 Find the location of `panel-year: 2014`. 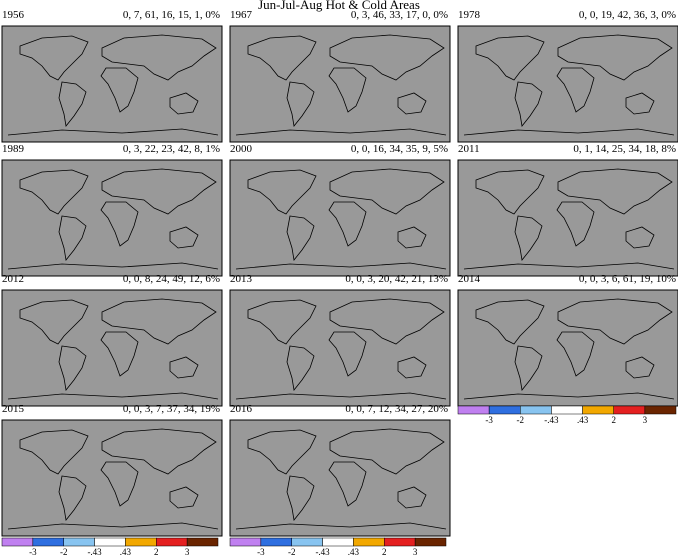

panel-year: 2014 is located at coordinates (469, 279).